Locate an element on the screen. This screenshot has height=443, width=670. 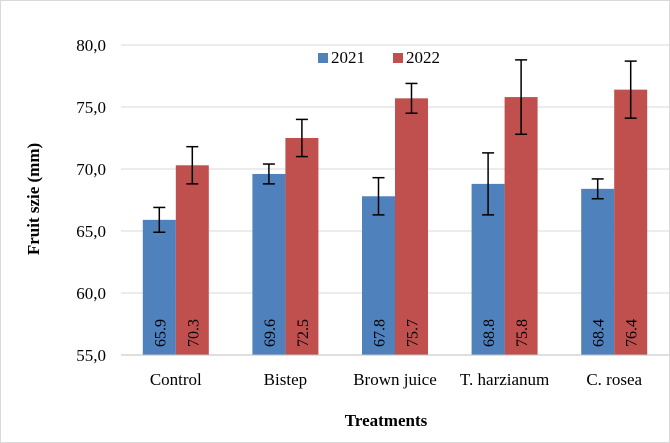
data-label: 65.9 is located at coordinates (160, 333).